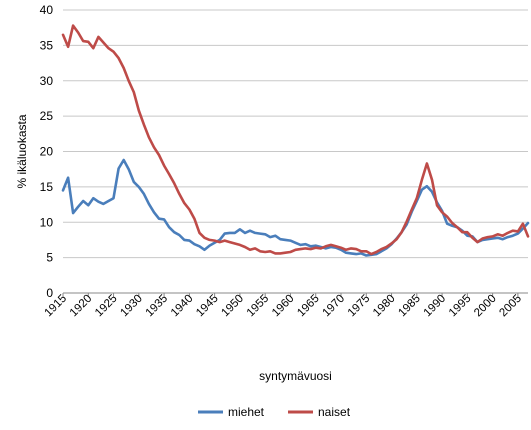 The width and height of the screenshot is (531, 430). I want to click on y-tick-label: 10, so click(47, 222).